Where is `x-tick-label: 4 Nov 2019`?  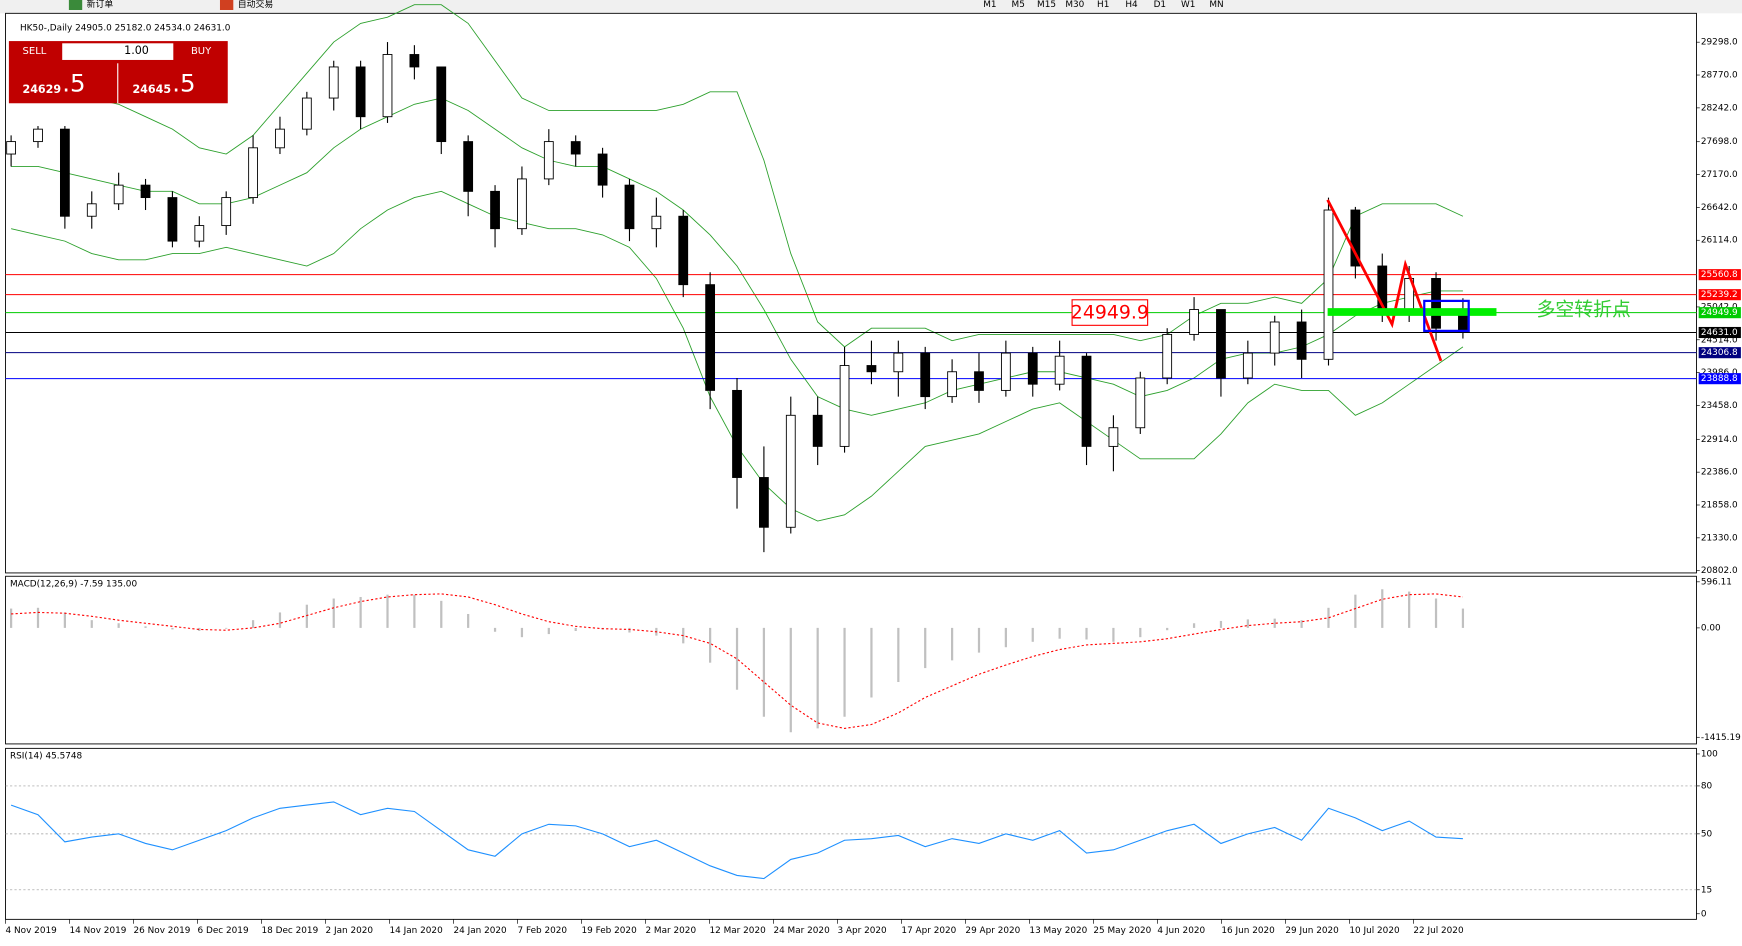 x-tick-label: 4 Nov 2019 is located at coordinates (32, 931).